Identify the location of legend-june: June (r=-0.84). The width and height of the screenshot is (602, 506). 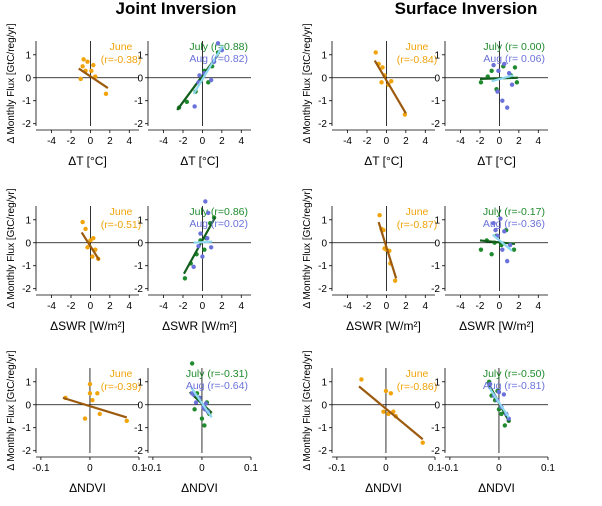
(417, 53).